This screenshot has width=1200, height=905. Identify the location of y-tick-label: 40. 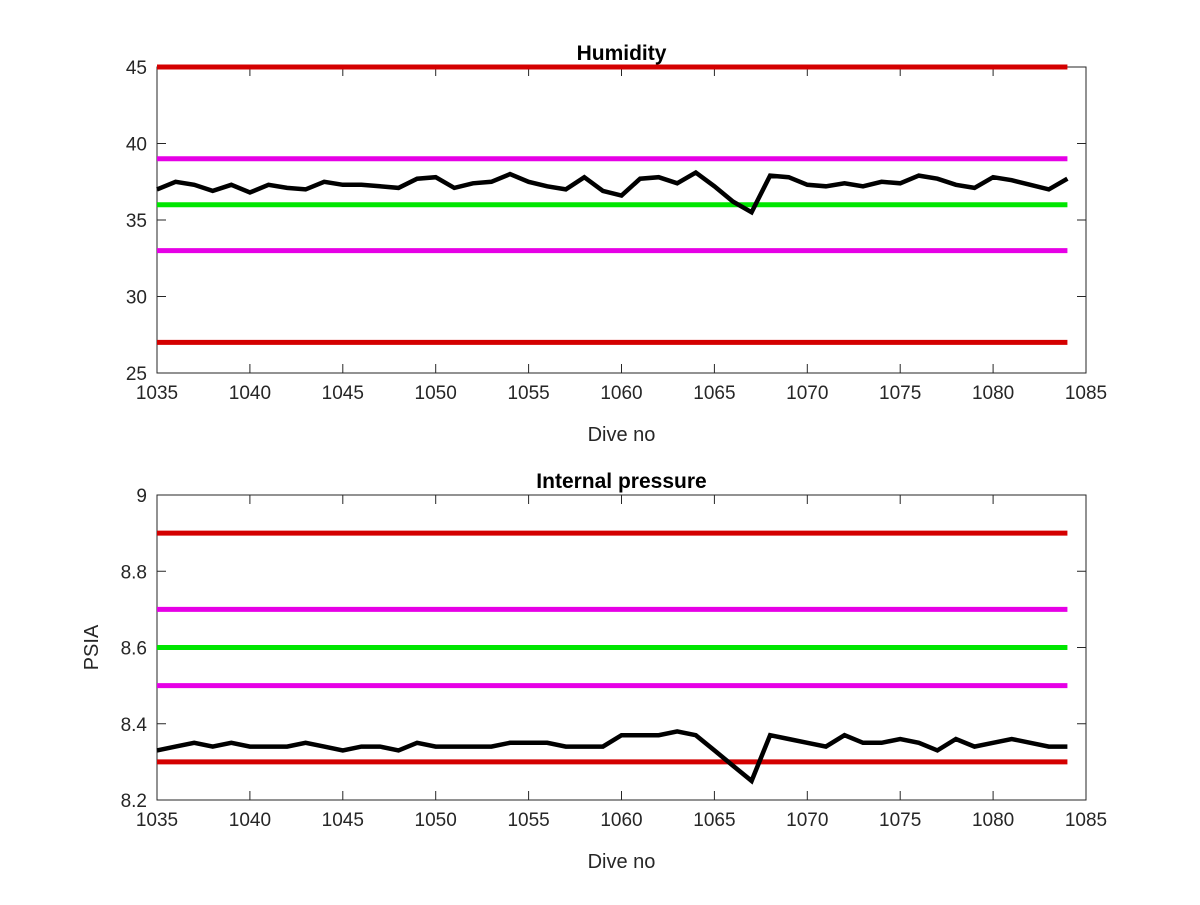
(136, 145).